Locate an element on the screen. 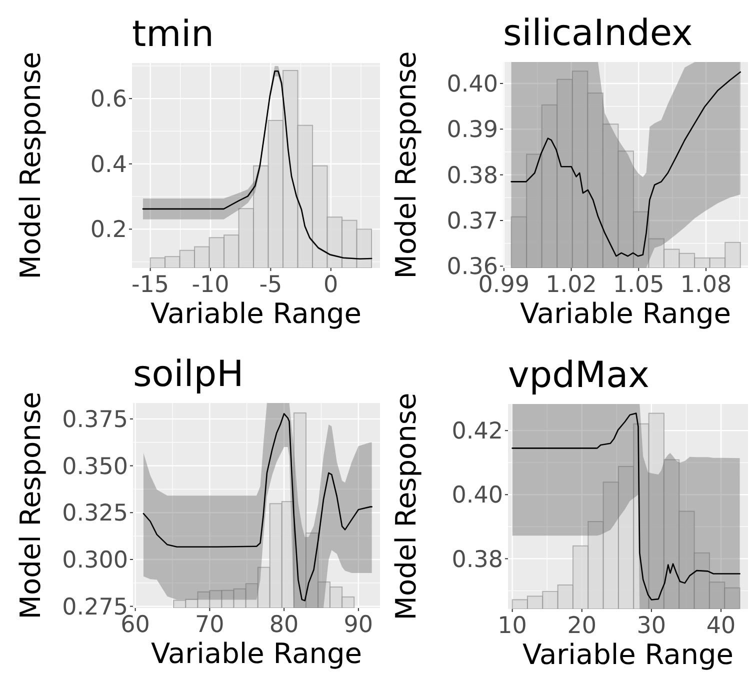 Image resolution: width=751 pixels, height=682 pixels. y-tick-label: 0.350 is located at coordinates (95, 467).